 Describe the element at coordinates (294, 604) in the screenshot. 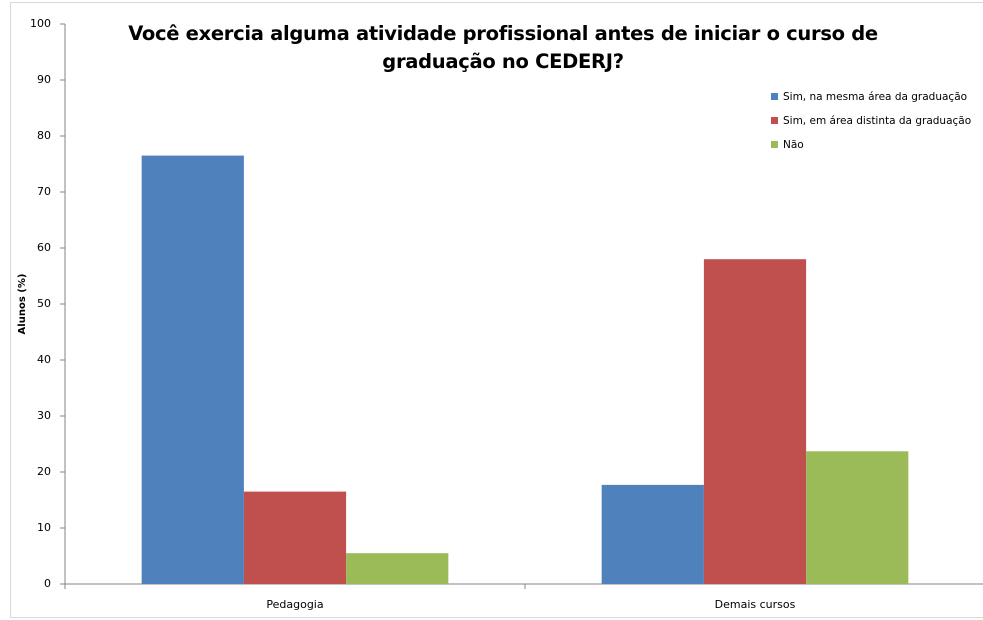

I see `x-tick-label: Pedagogia` at that location.